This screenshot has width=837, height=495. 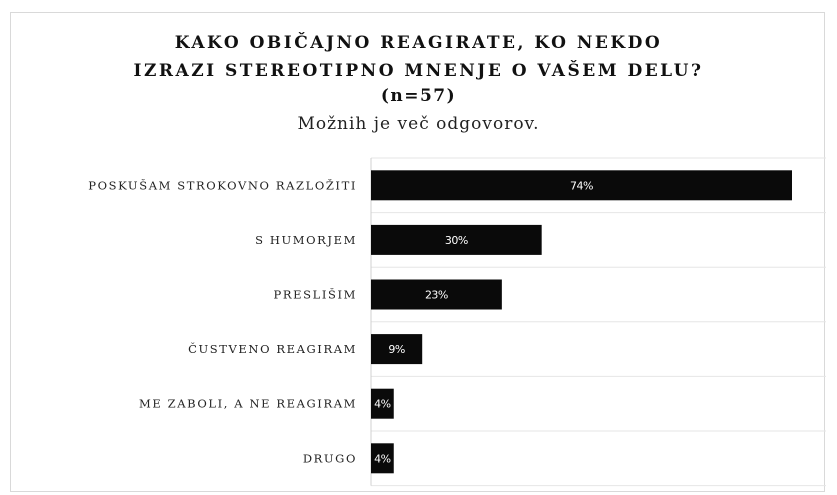 I want to click on value-label: 23%, so click(x=436, y=295).